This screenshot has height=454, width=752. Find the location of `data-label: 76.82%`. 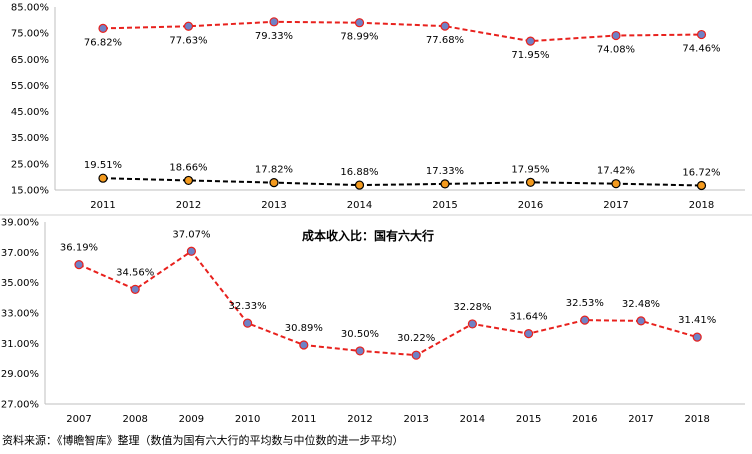

data-label: 76.82% is located at coordinates (103, 42).